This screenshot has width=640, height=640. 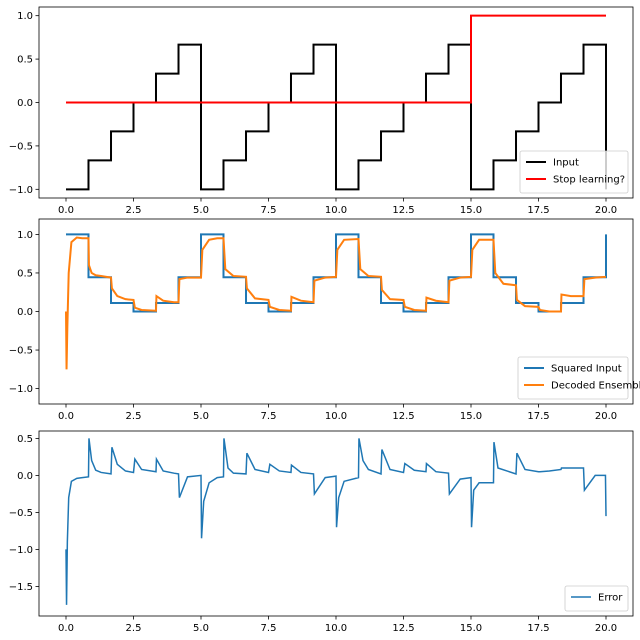 I want to click on legend: Input Stop learning?, so click(x=574, y=172).